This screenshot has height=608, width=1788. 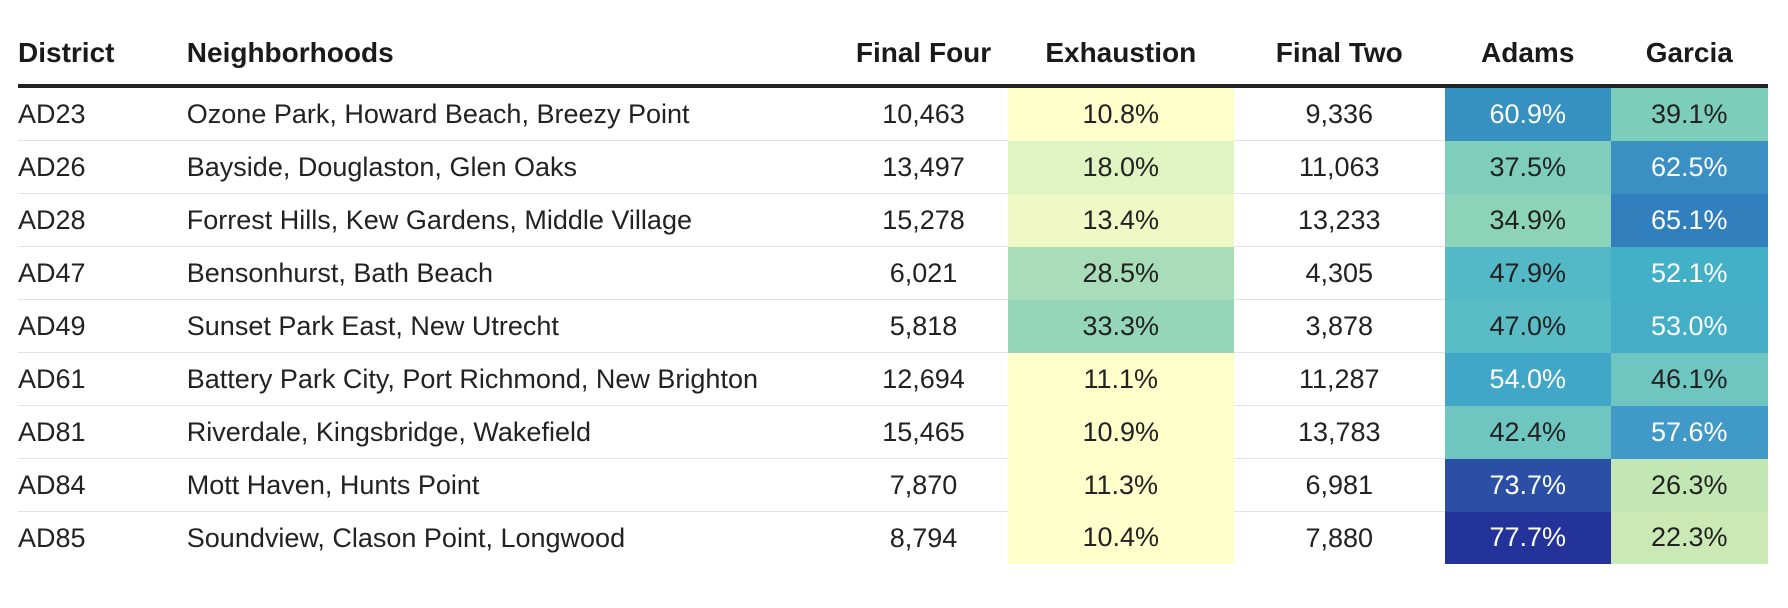 What do you see at coordinates (102, 379) in the screenshot?
I see `cell-district: AD61` at bounding box center [102, 379].